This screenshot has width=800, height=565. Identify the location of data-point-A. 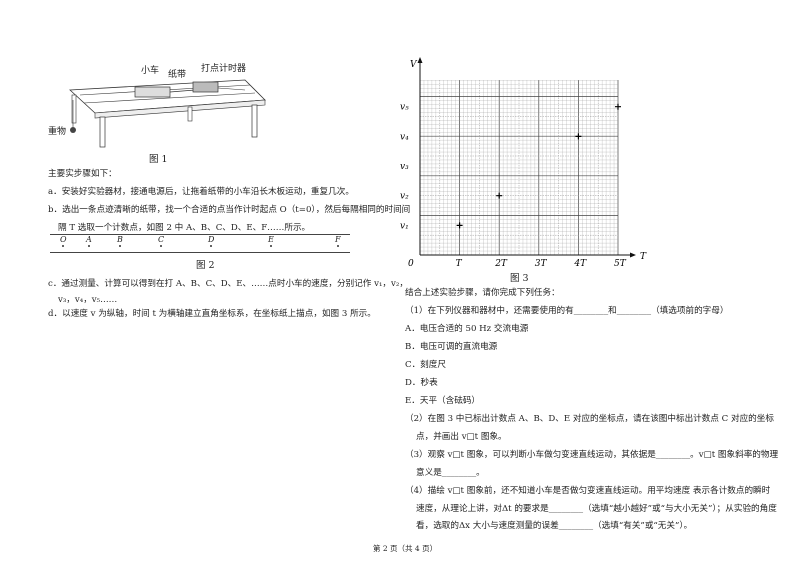
(459, 225).